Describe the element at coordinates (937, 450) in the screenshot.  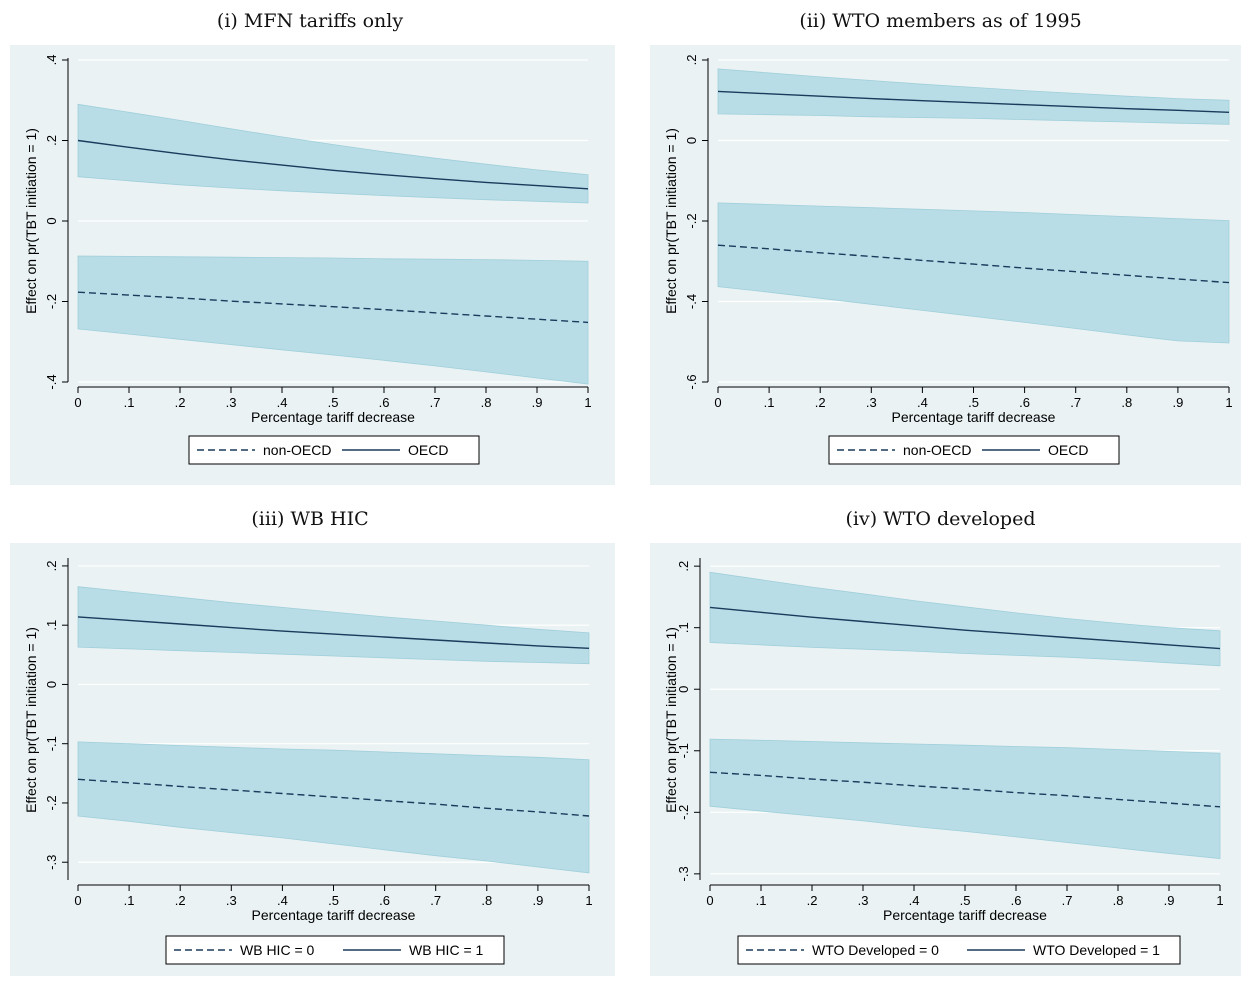
I see `legend-label-0: non-OECD` at that location.